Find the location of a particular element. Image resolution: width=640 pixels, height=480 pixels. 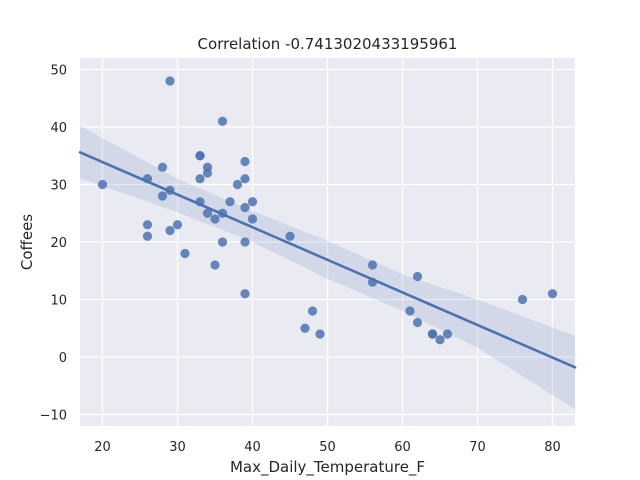

y-tick-label: 20 is located at coordinates (58, 243).